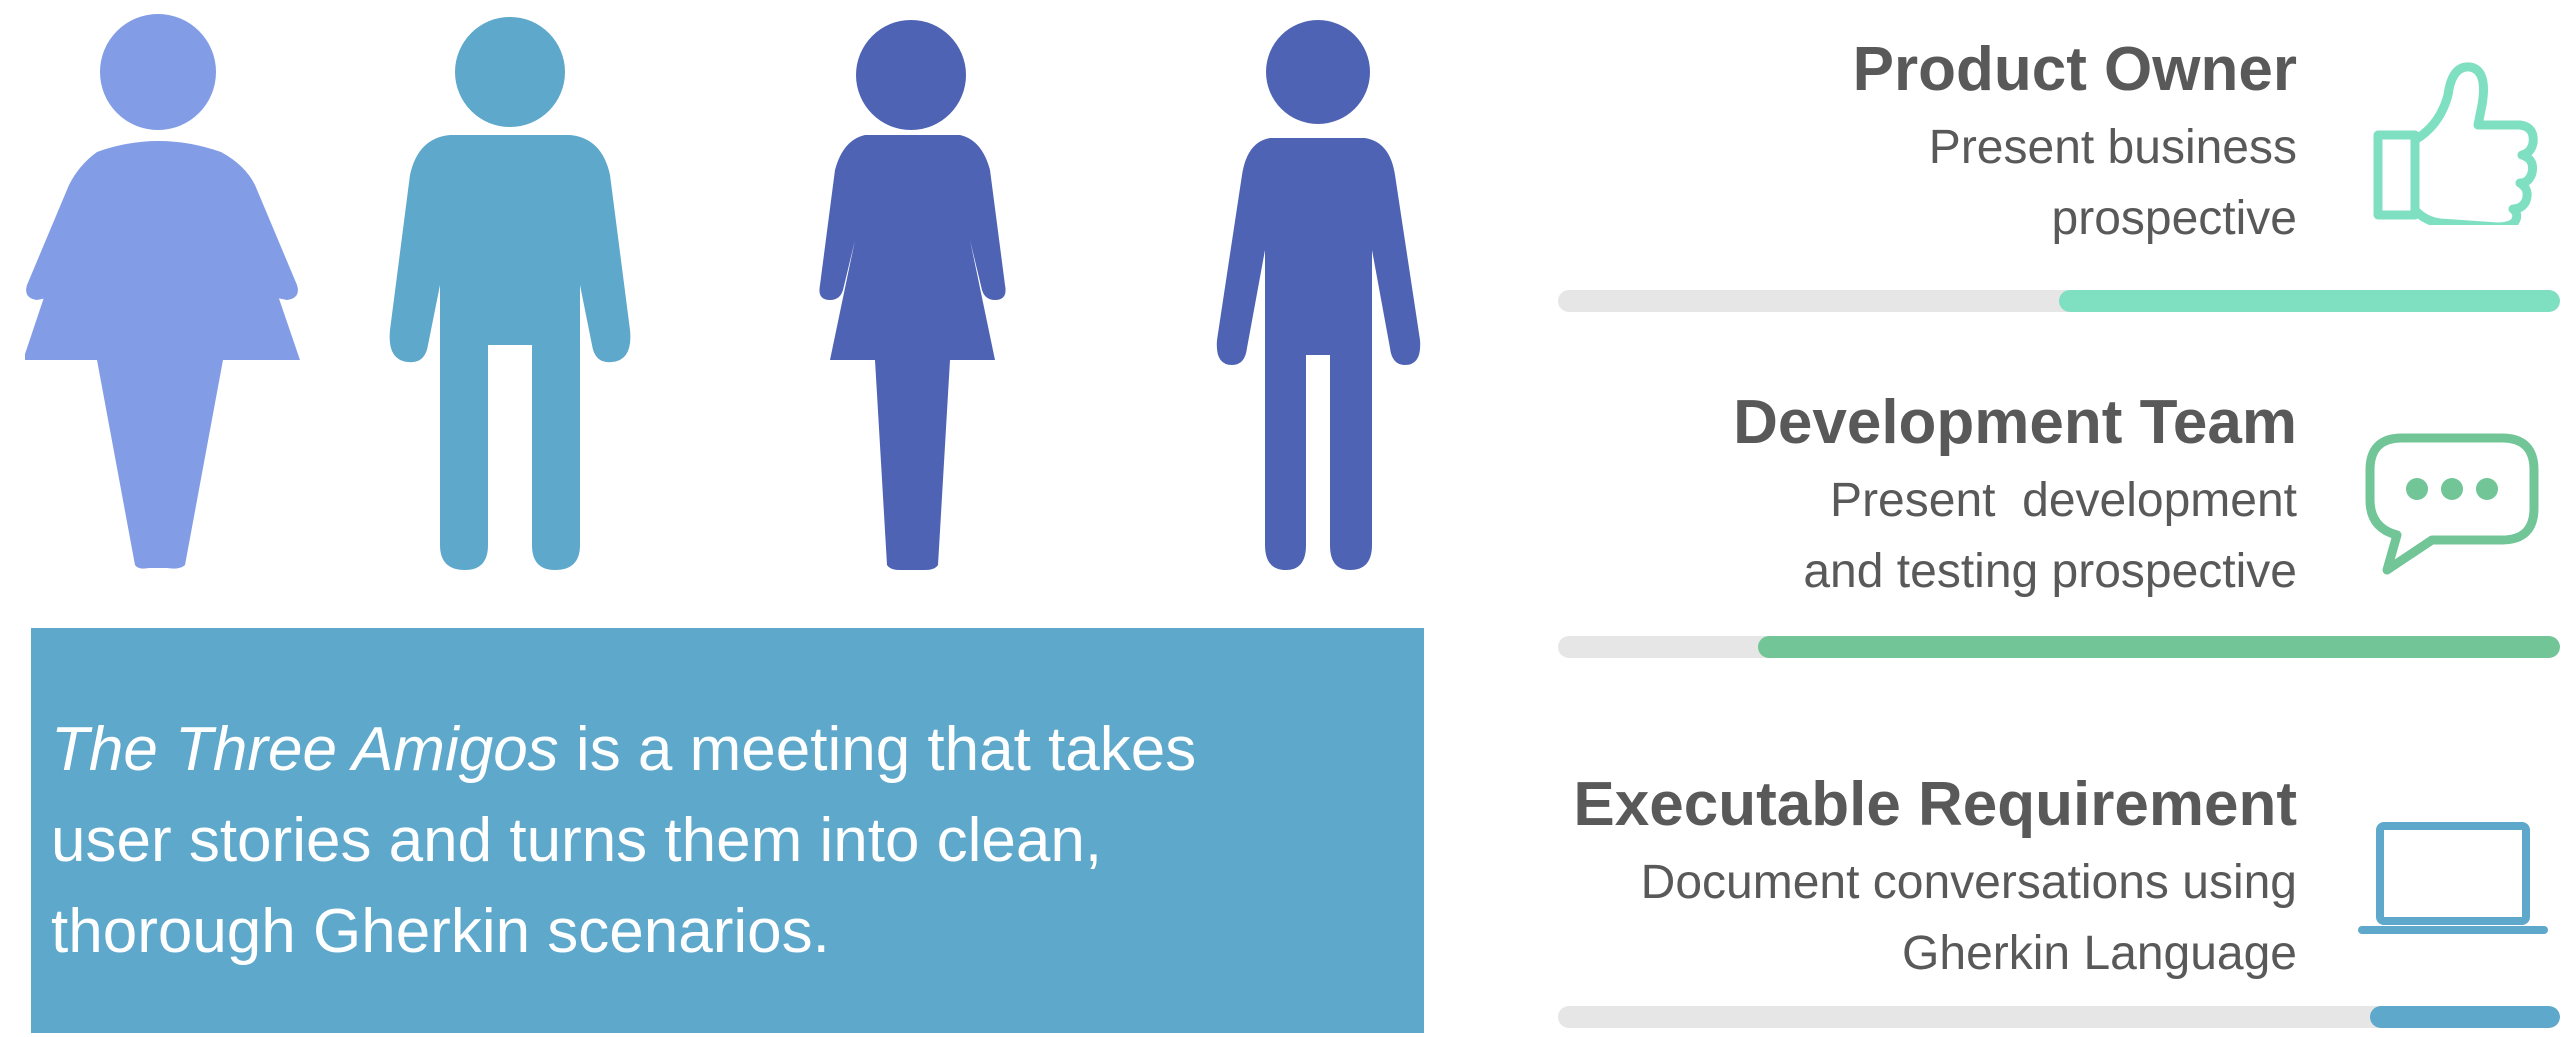 This screenshot has height=1037, width=2562. Describe the element at coordinates (2455, 143) in the screenshot. I see `thumbs-up-icon` at that location.